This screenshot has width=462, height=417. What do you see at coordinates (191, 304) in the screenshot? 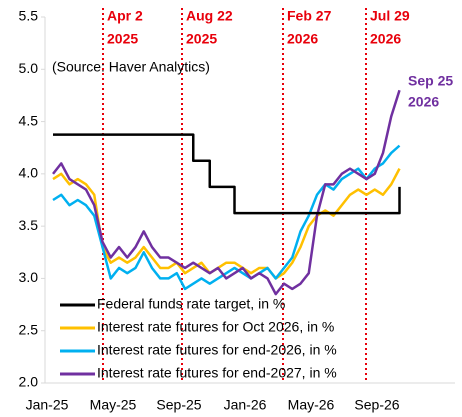
I see `legend-label: Federal funds rate target, in %` at bounding box center [191, 304].